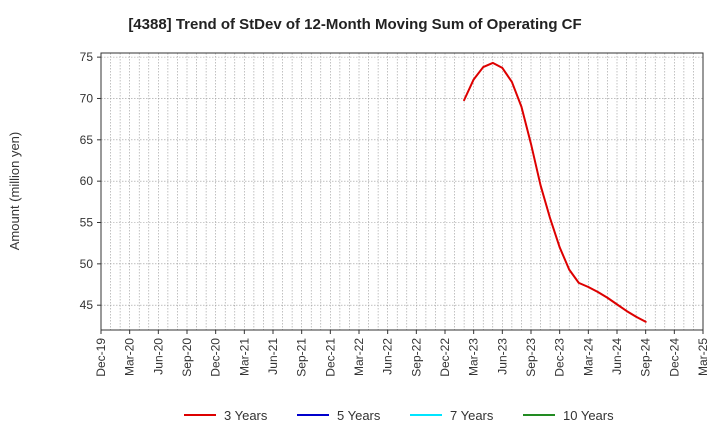 This screenshot has height=440, width=720. I want to click on y-tick-label: 60, so click(87, 181).